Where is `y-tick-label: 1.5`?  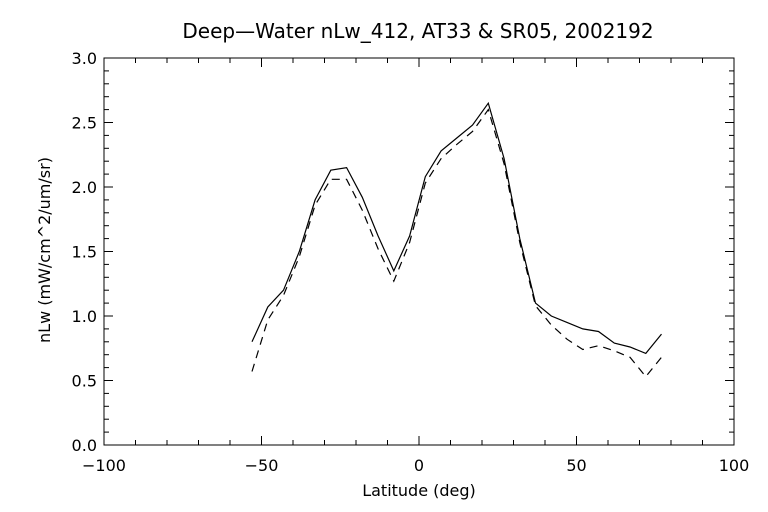 y-tick-label: 1.5 is located at coordinates (84, 252).